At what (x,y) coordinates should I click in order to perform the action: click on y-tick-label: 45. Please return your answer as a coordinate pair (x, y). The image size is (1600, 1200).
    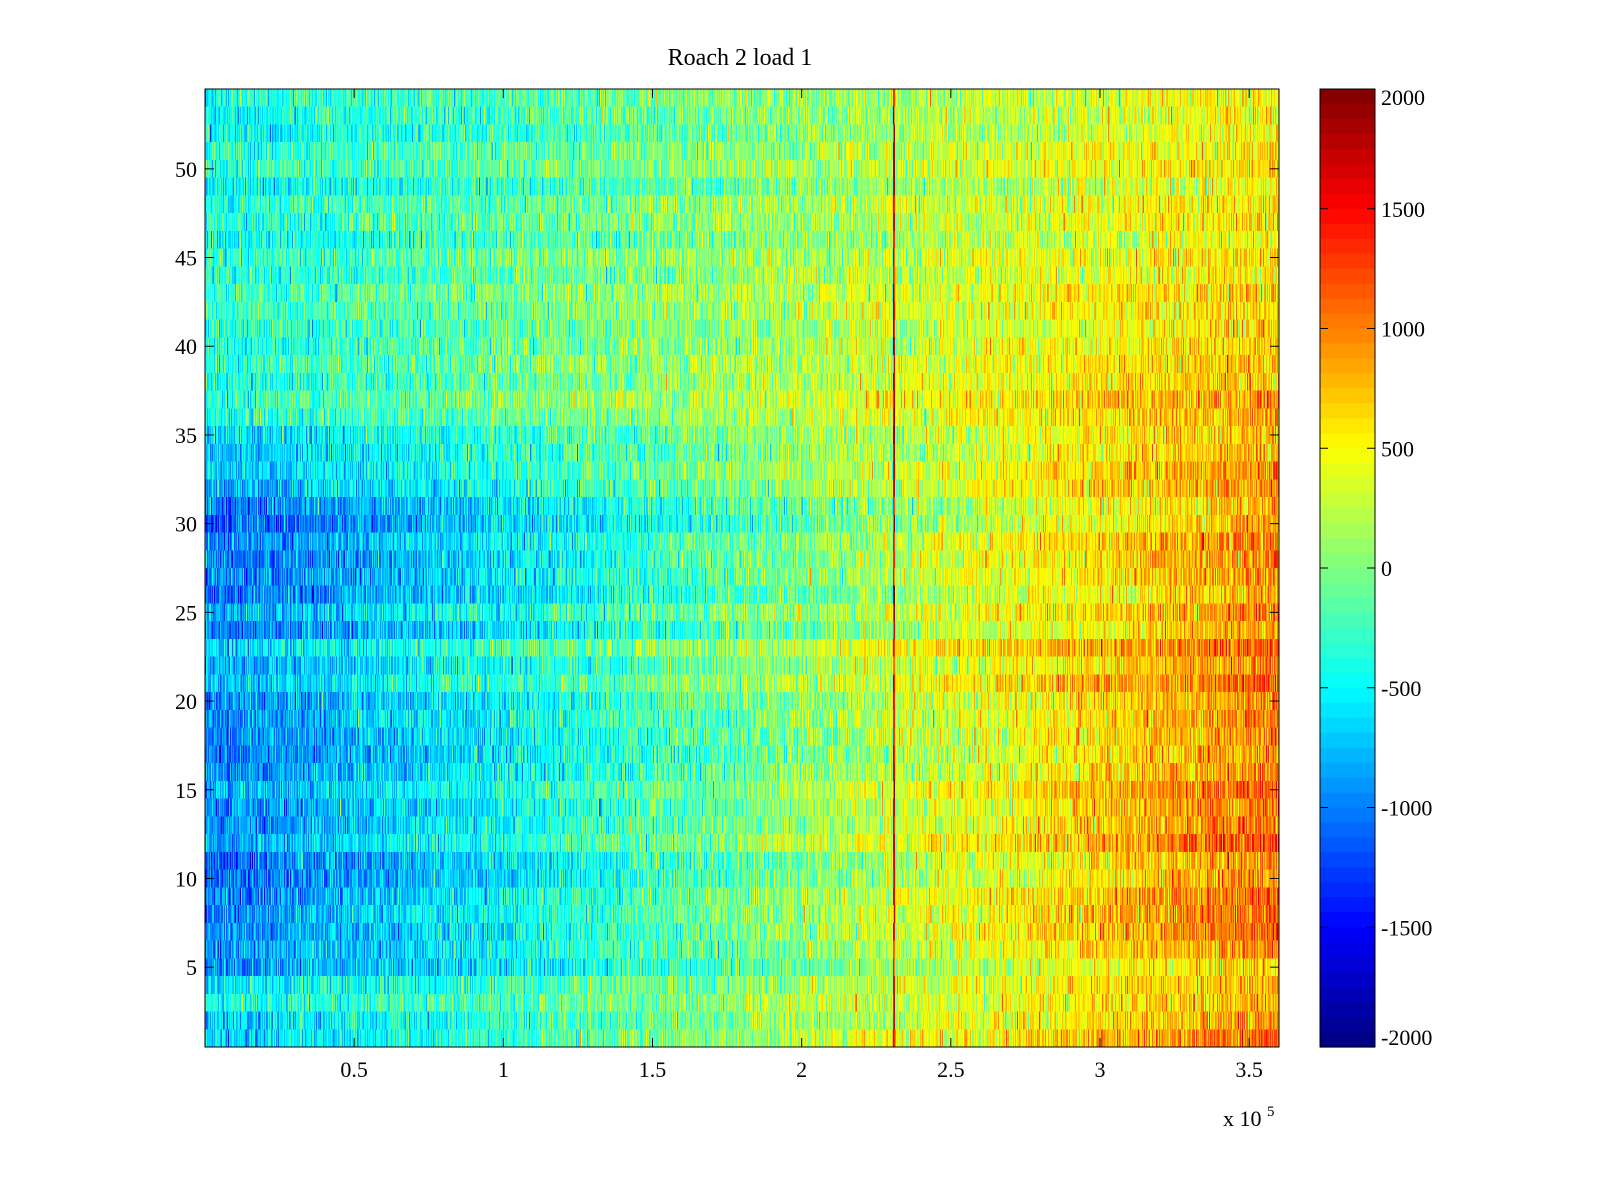
    Looking at the image, I should click on (186, 258).